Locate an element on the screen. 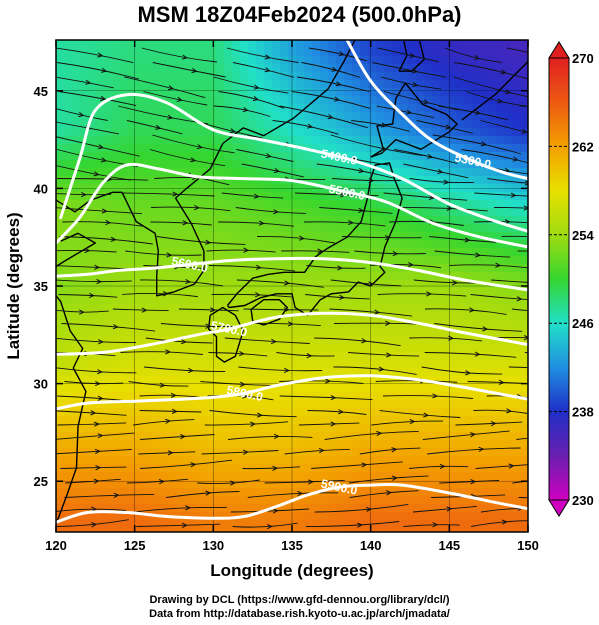 Image resolution: width=599 pixels, height=625 pixels. colorbar-ticks: 230 238 246 254 262 270 is located at coordinates (571, 279).